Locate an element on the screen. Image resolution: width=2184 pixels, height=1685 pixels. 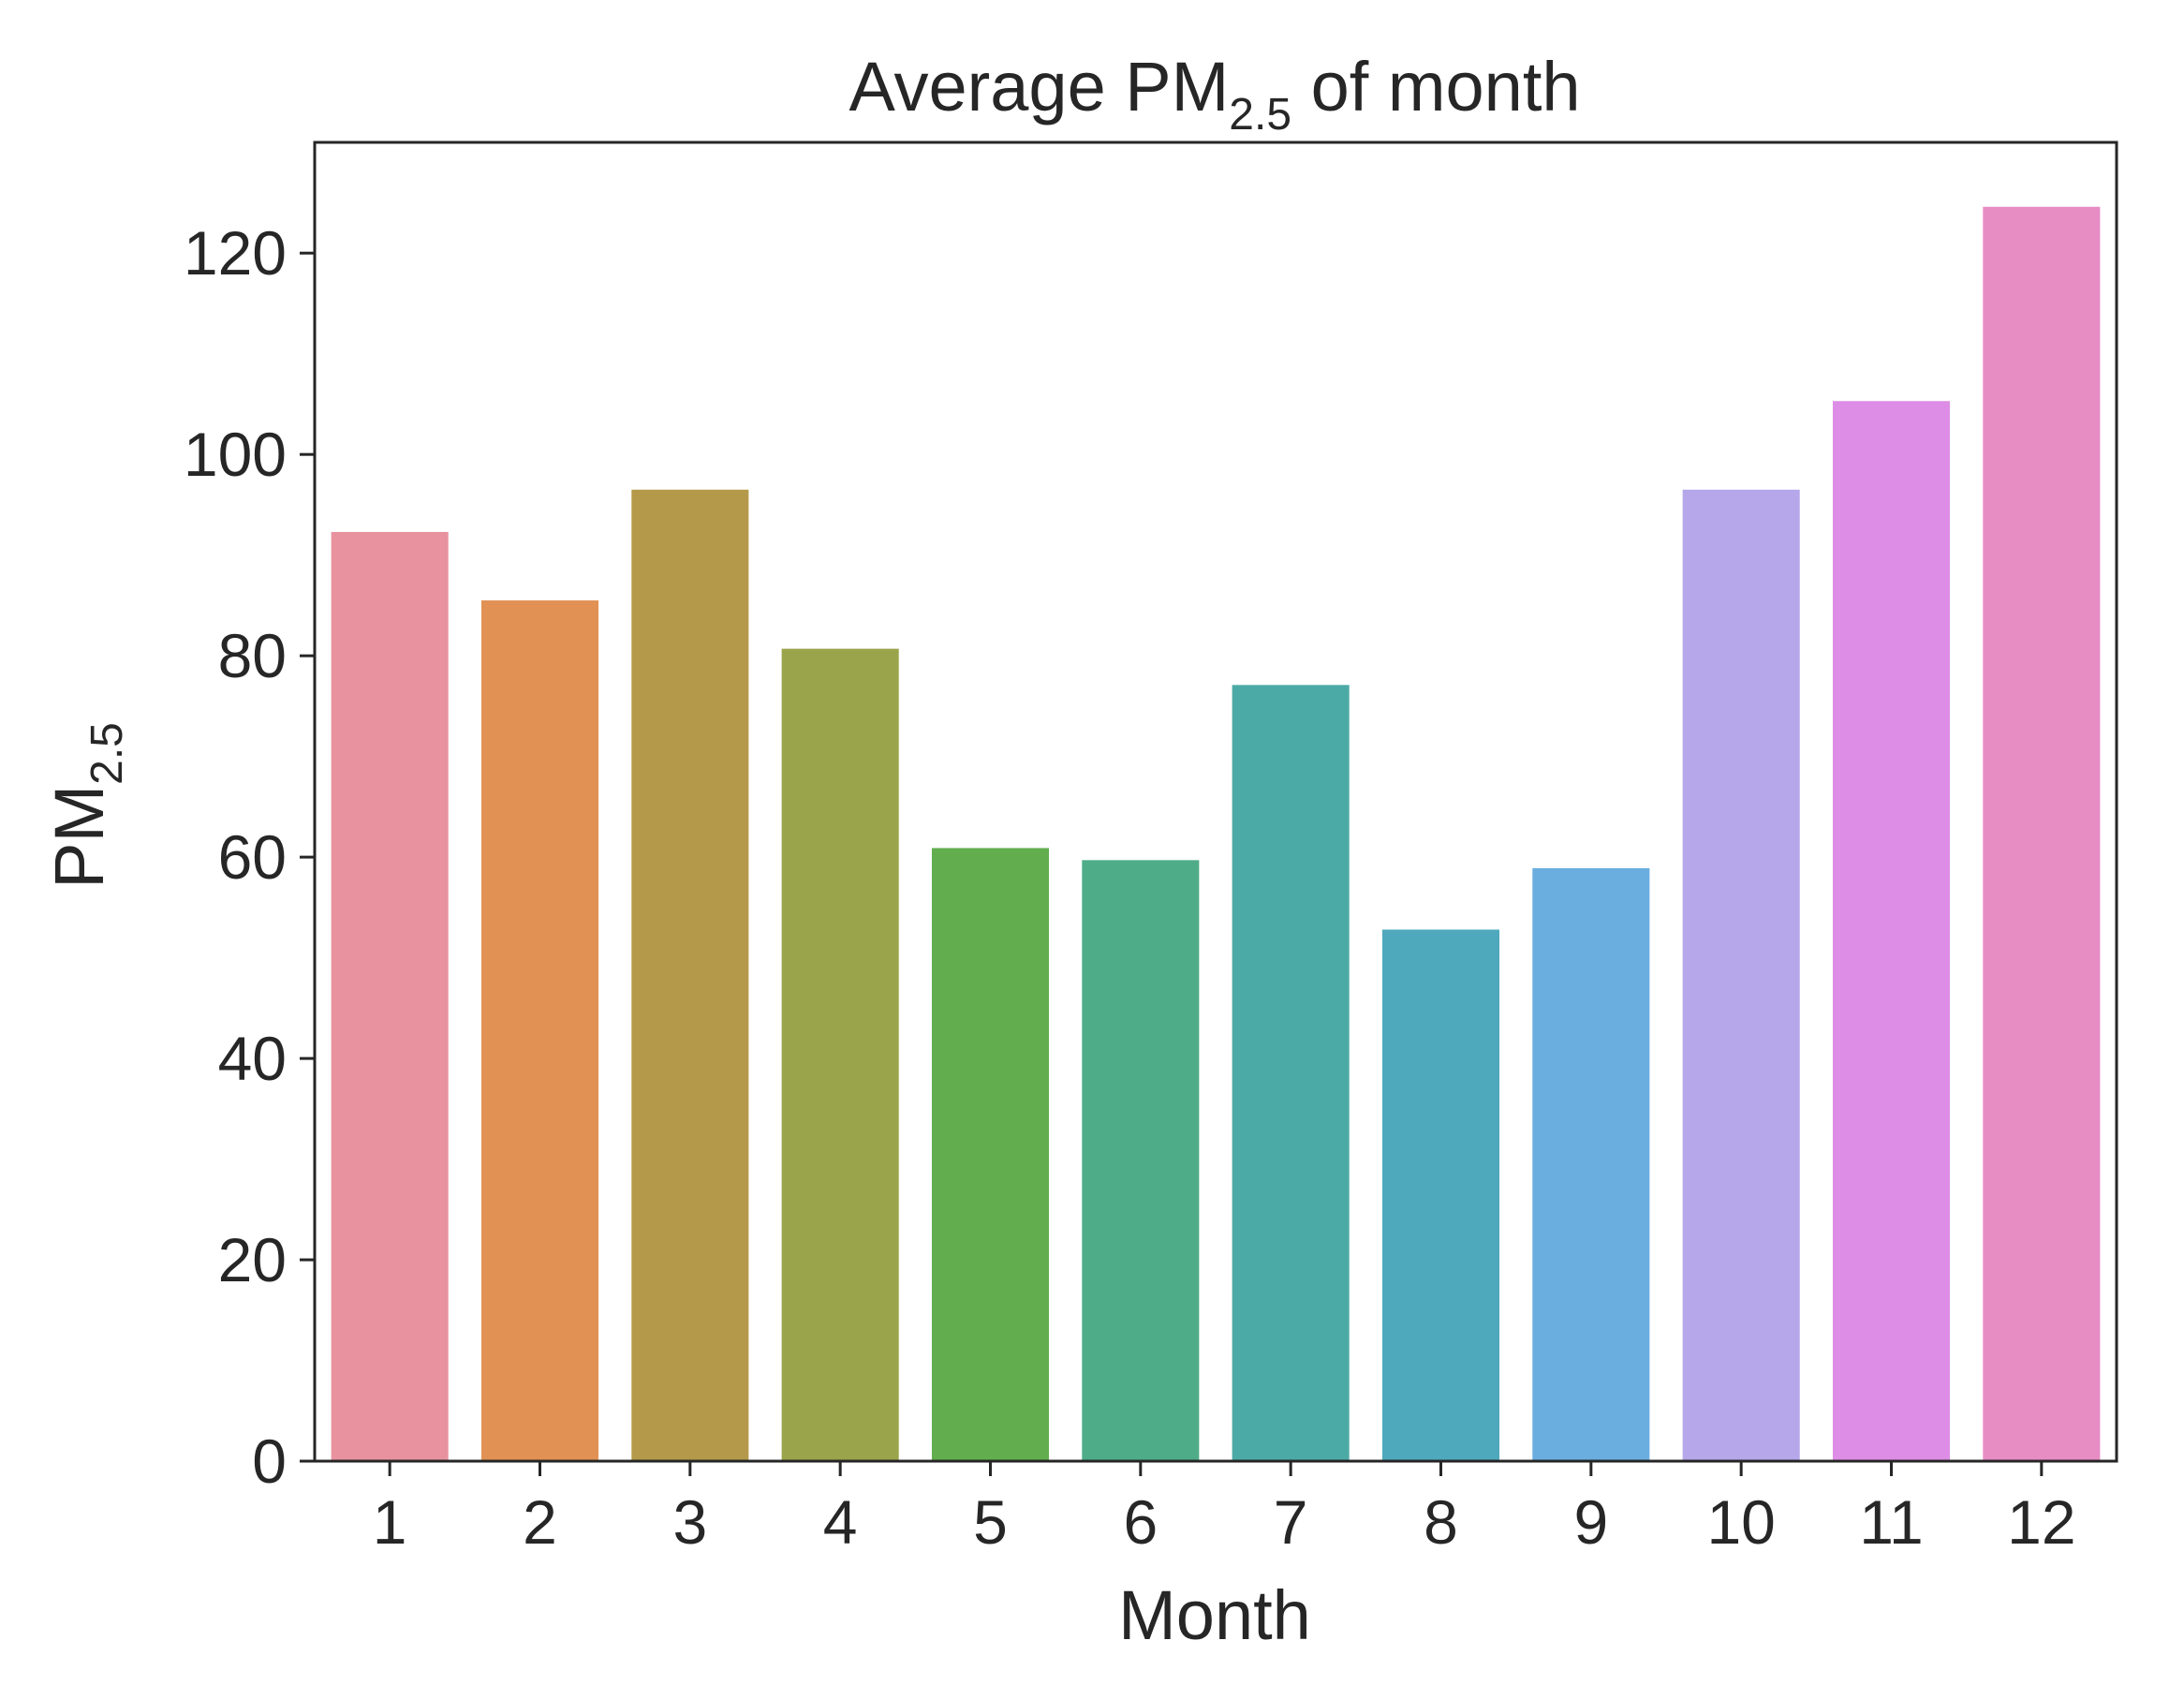
y-axis-title-main: PM is located at coordinates (79, 837).